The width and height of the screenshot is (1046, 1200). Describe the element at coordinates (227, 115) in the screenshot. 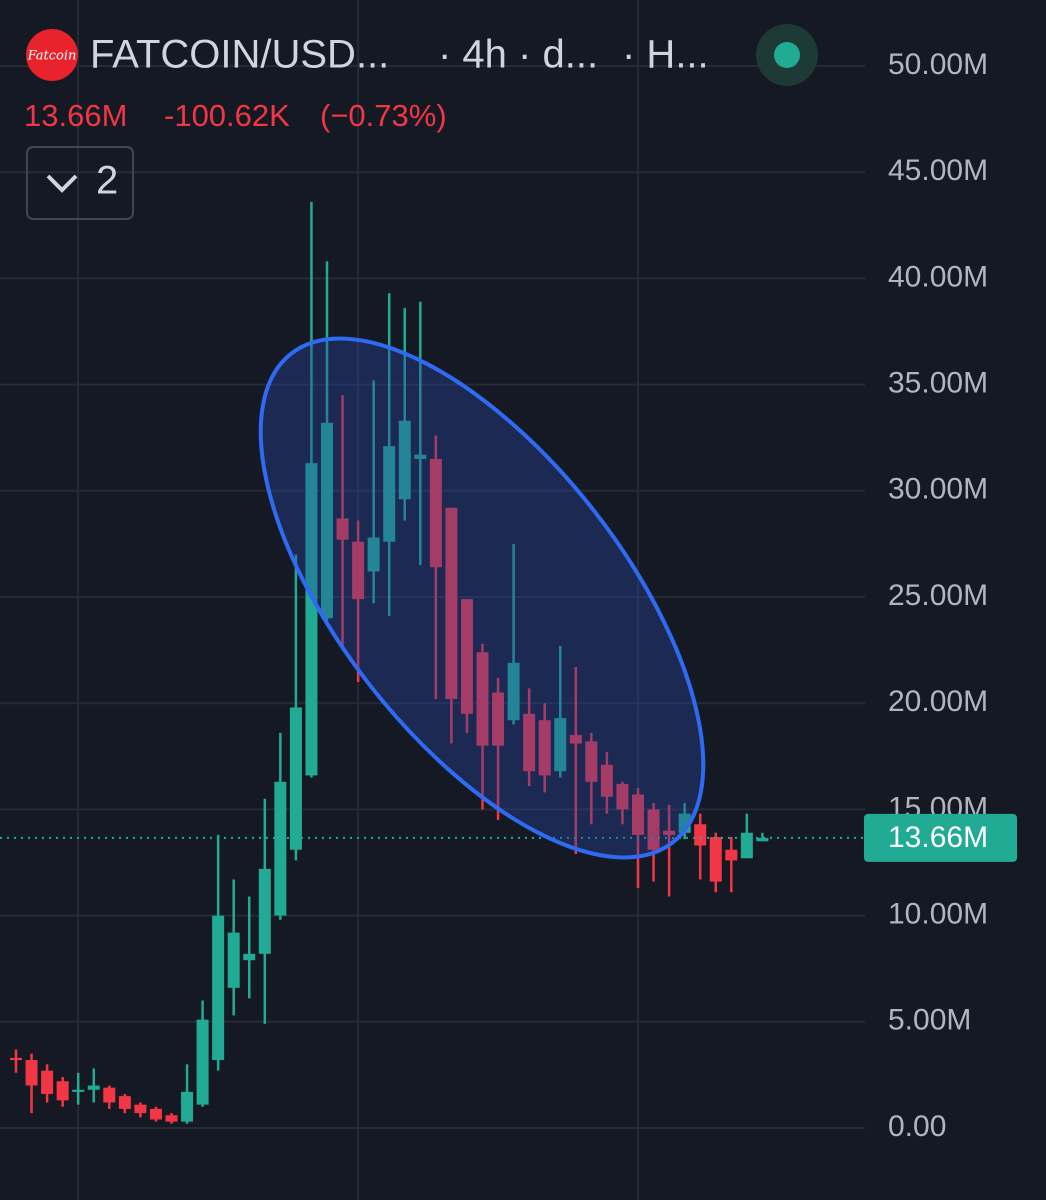

I see `change: -100.62K` at that location.